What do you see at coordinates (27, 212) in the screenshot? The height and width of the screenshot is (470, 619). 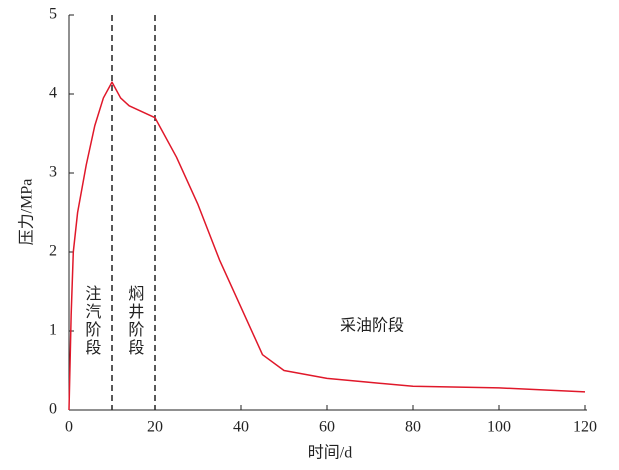 I see `y-axis-label: 压力/MPa` at bounding box center [27, 212].